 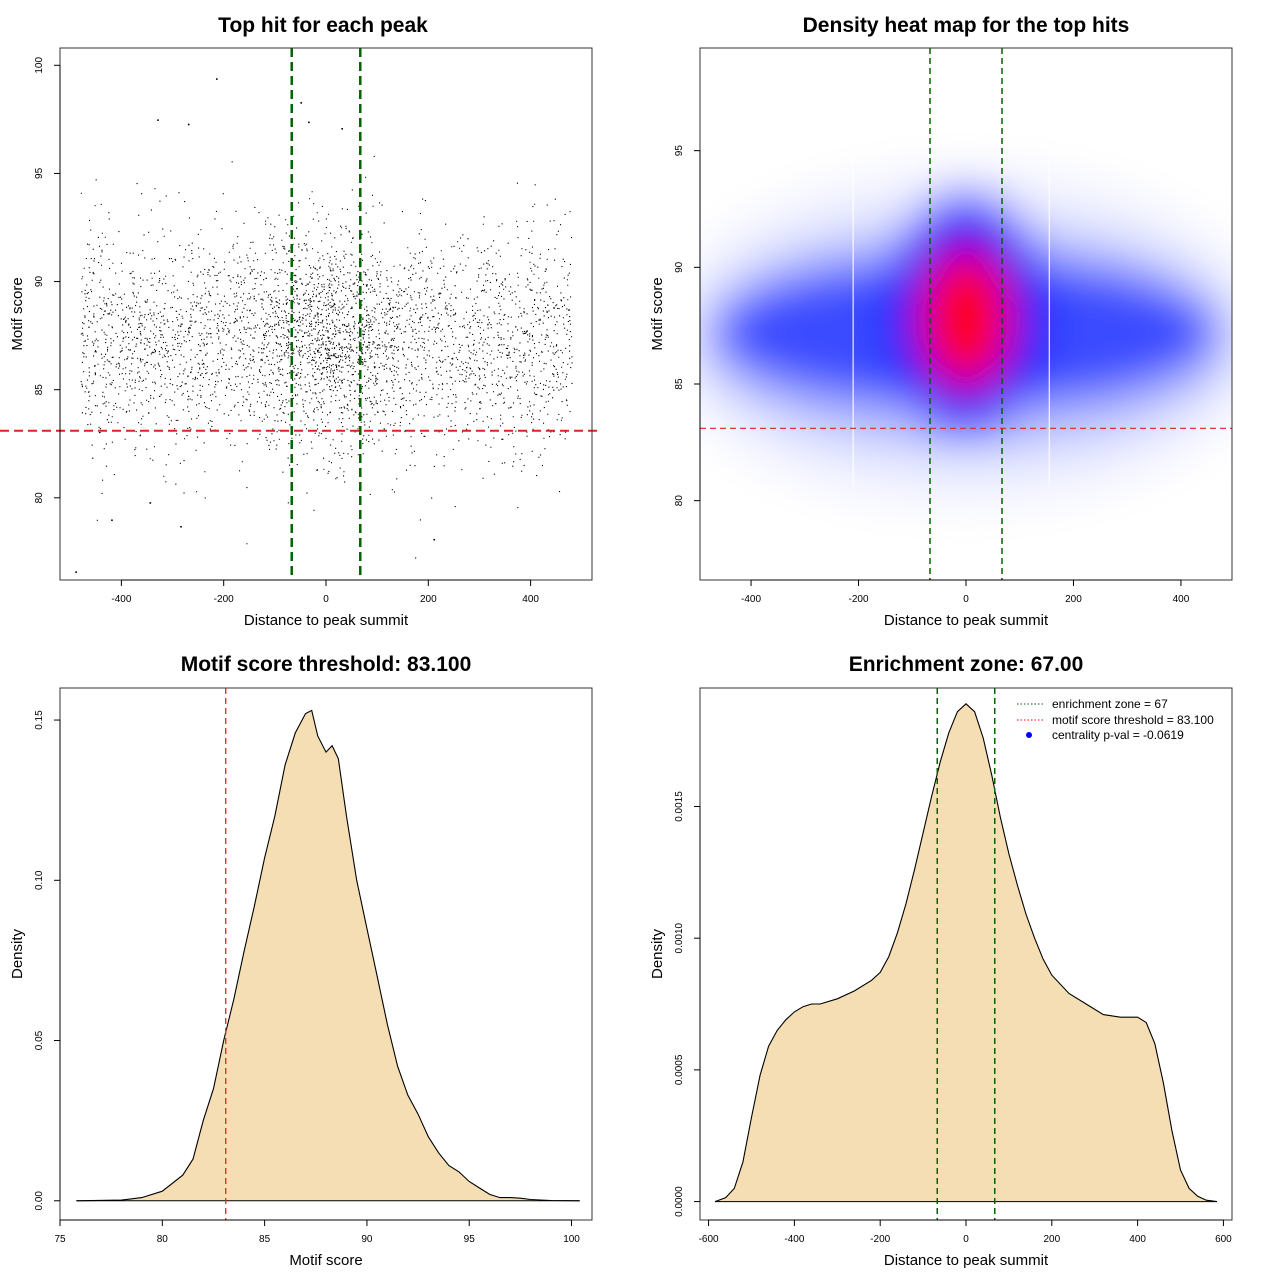 What do you see at coordinates (163, 1239) in the screenshot?
I see `score-x-tick-label: 80` at bounding box center [163, 1239].